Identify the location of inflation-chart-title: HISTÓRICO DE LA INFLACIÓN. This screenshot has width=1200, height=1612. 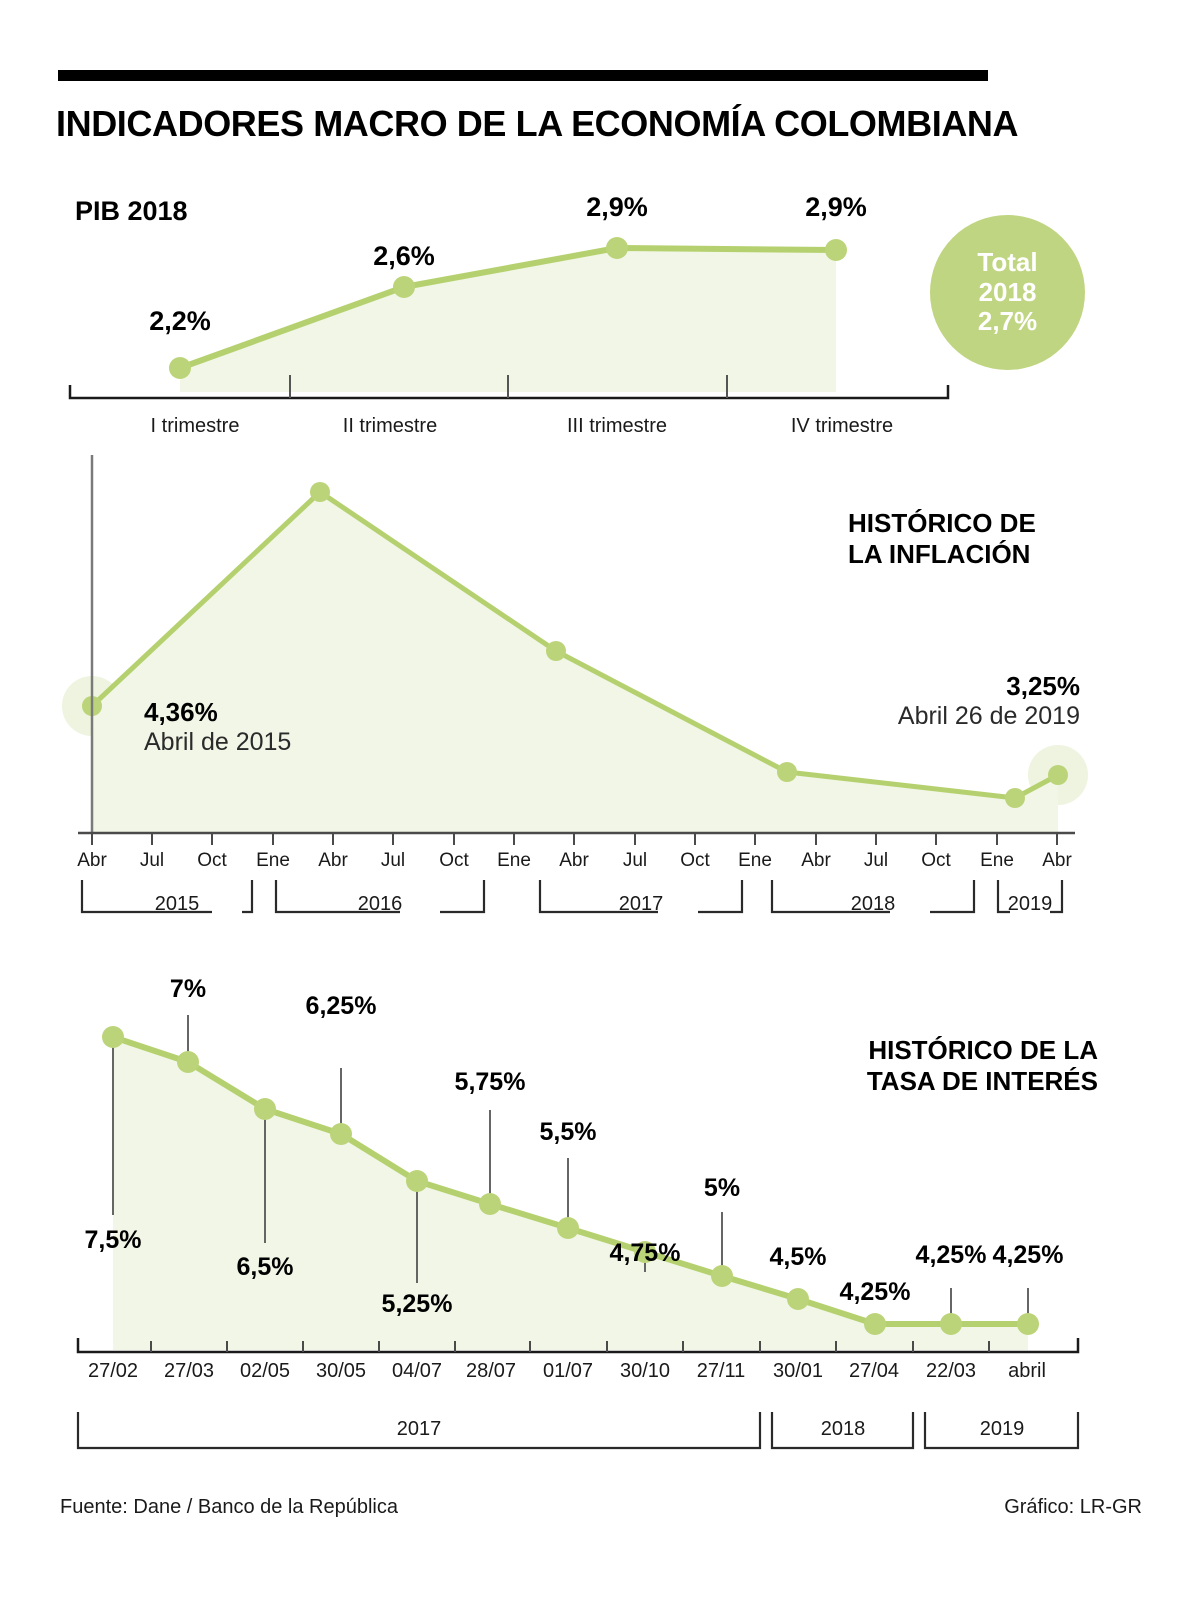
(973, 539).